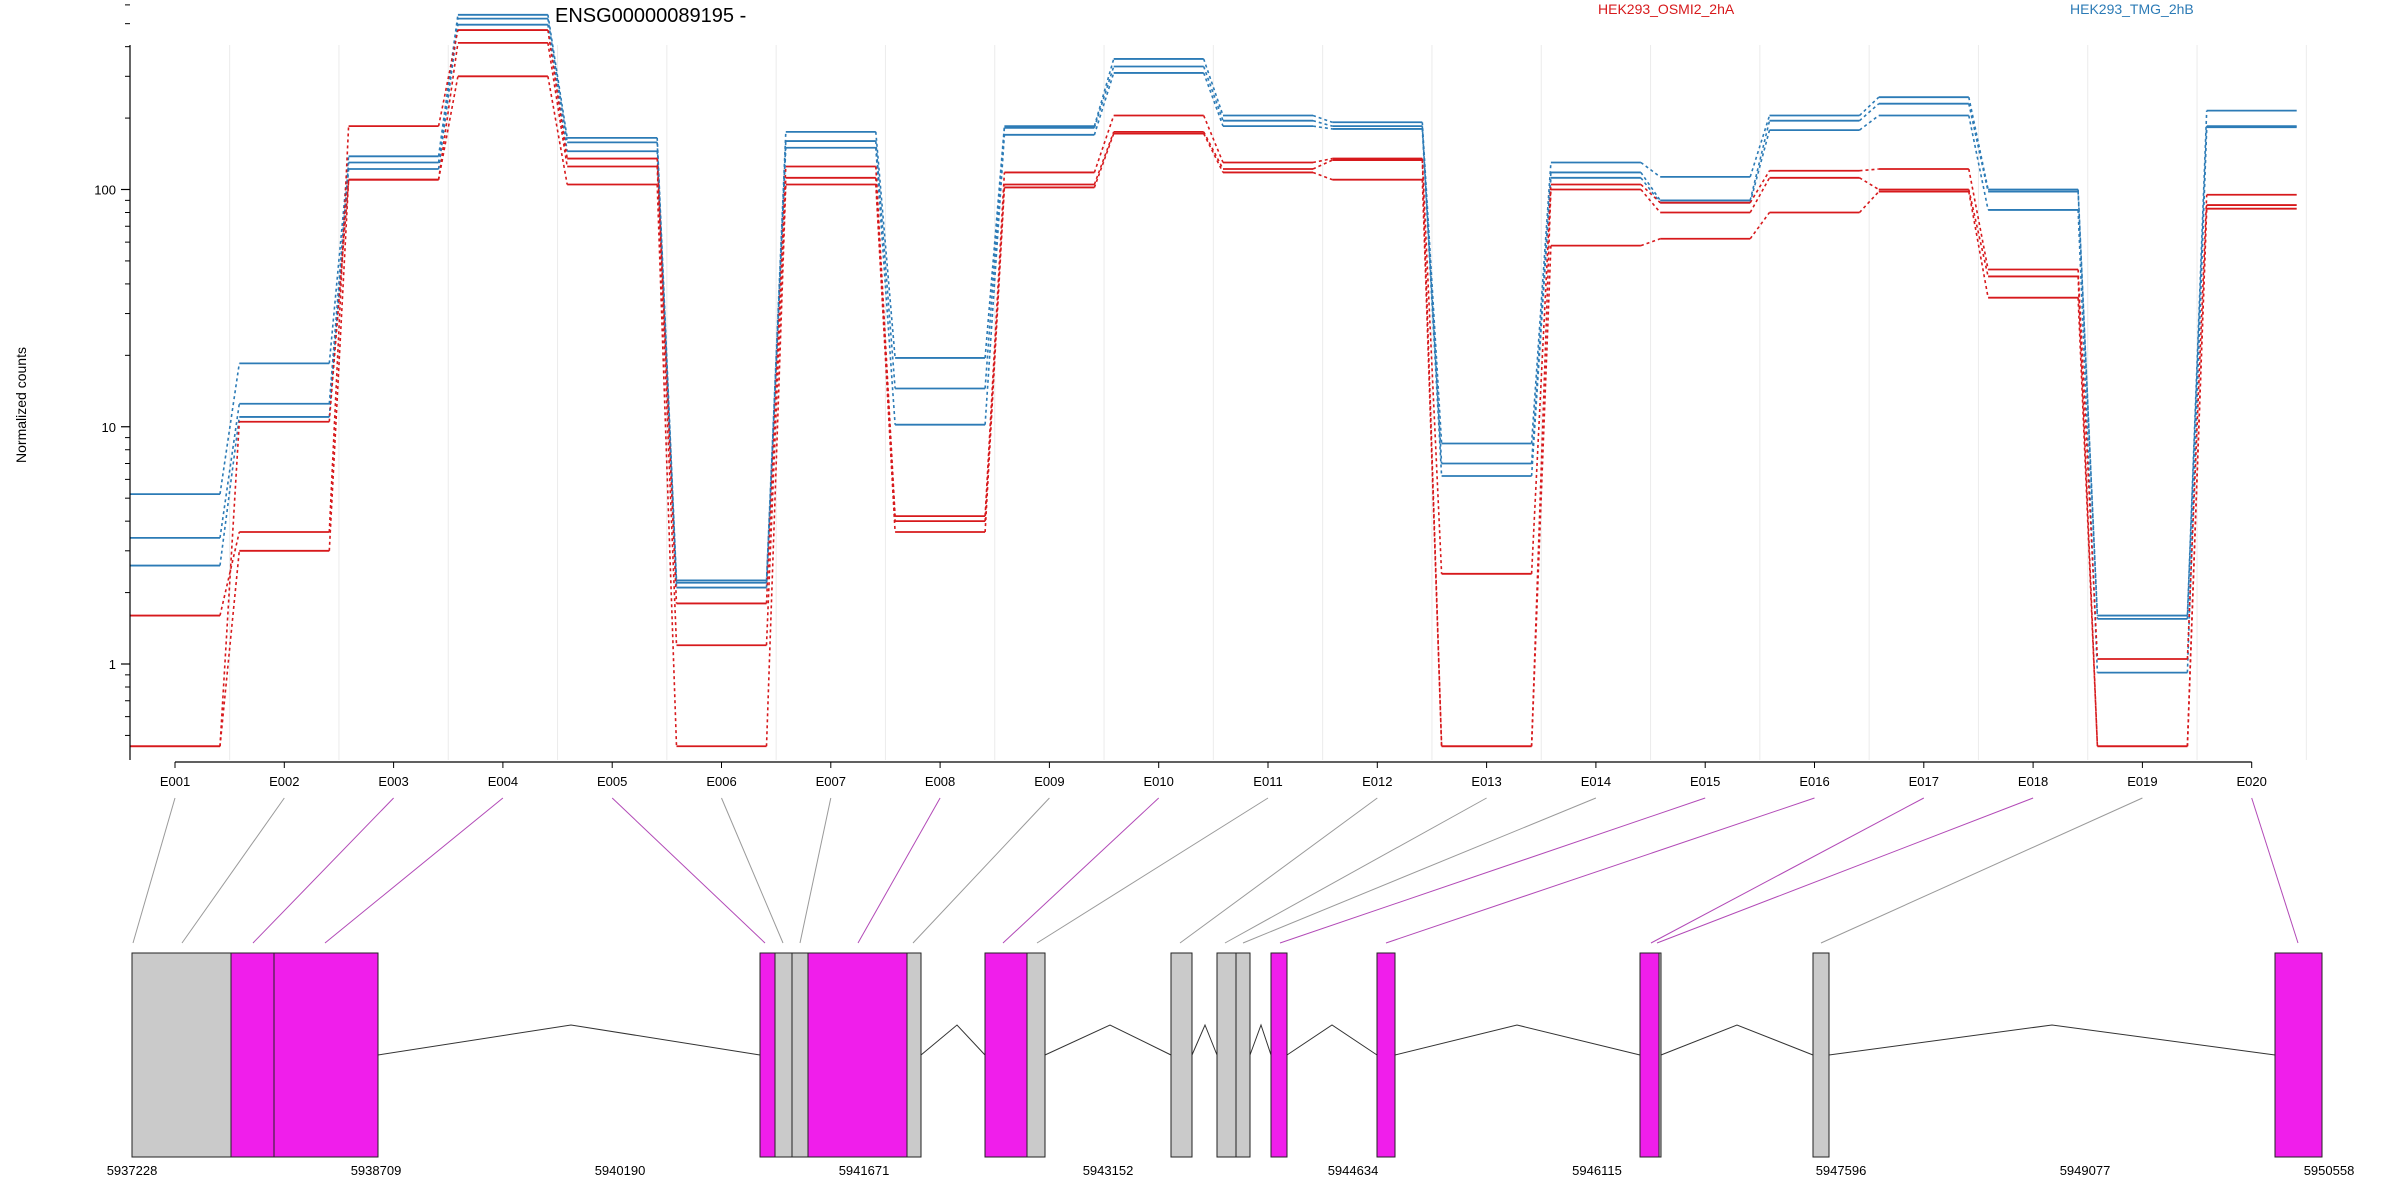 The height and width of the screenshot is (1200, 2400). Describe the element at coordinates (1924, 781) in the screenshot. I see `x-tick-label: E017` at that location.